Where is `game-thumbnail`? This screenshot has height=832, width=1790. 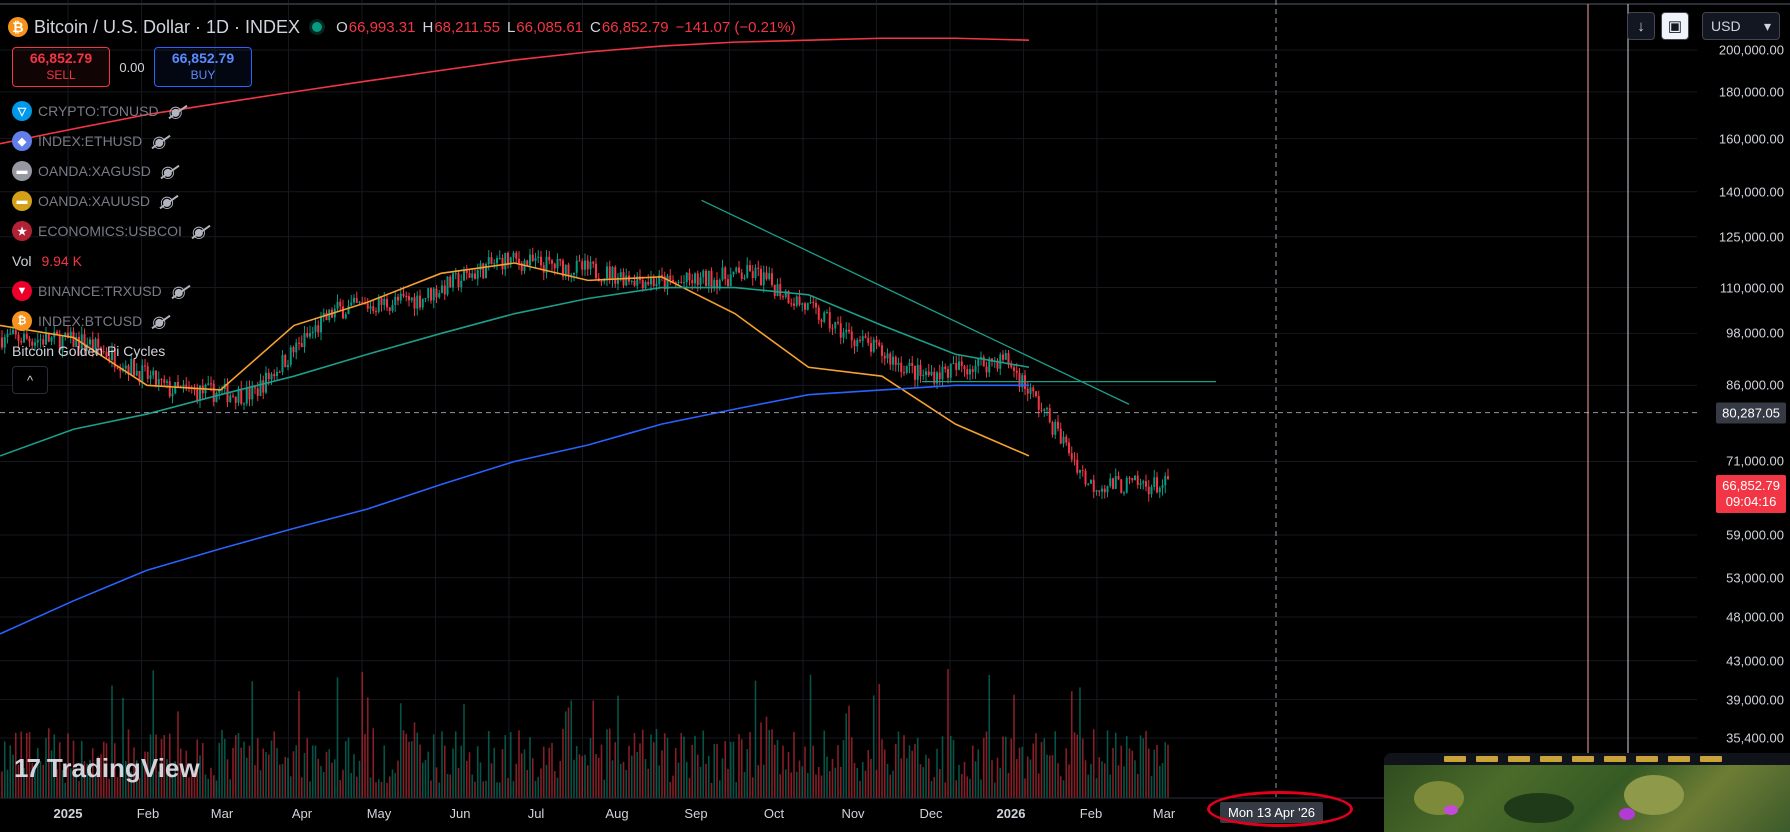 game-thumbnail is located at coordinates (1587, 792).